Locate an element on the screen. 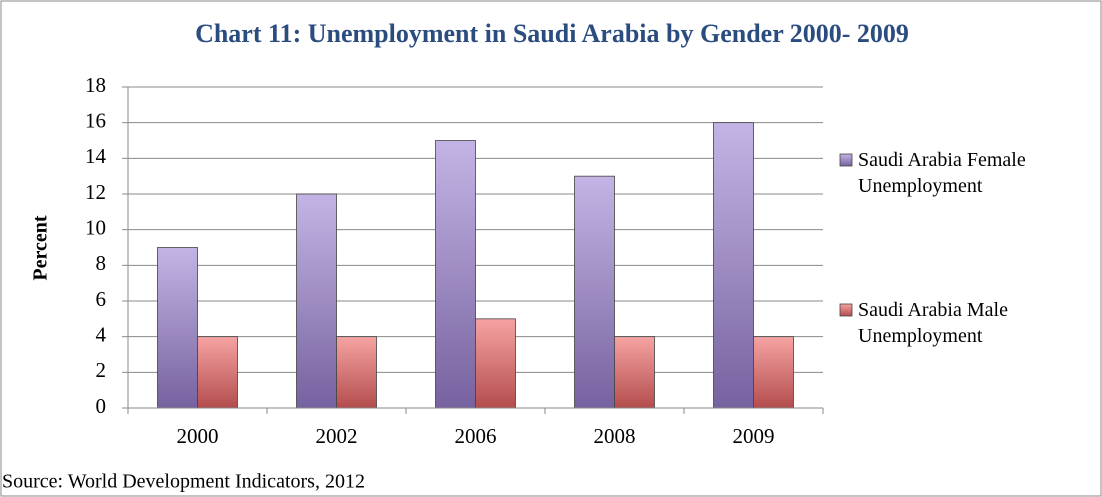 This screenshot has width=1102, height=497. y-tick-label: 18 is located at coordinates (95, 85).